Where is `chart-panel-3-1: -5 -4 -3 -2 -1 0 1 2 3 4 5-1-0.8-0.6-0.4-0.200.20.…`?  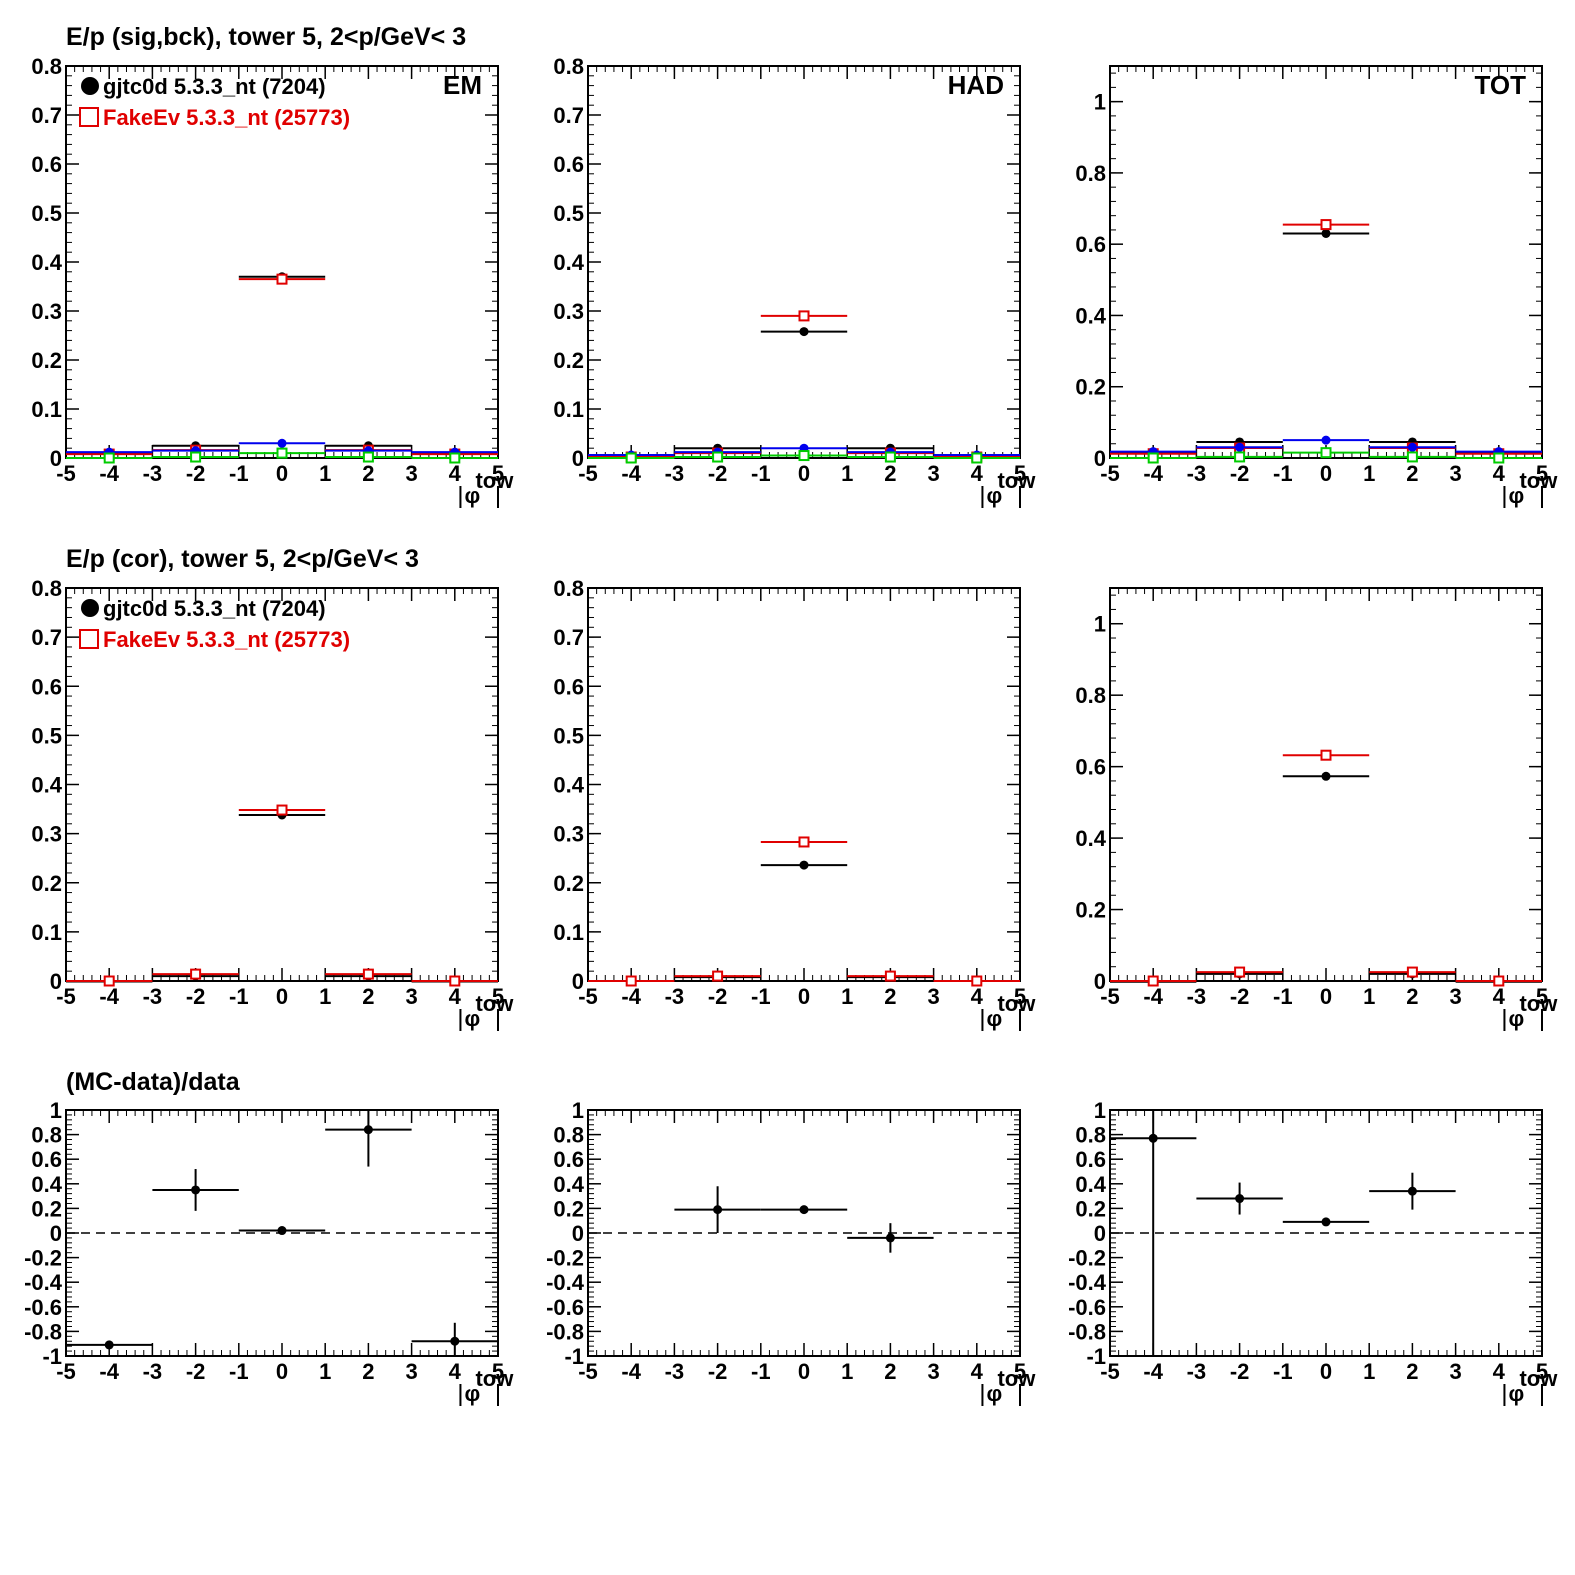 chart-panel-3-1: -5 -4 -3 -2 -1 0 1 2 3 4 5-1-0.8-0.6-0.4-0.200.20.… is located at coordinates (269, 1252).